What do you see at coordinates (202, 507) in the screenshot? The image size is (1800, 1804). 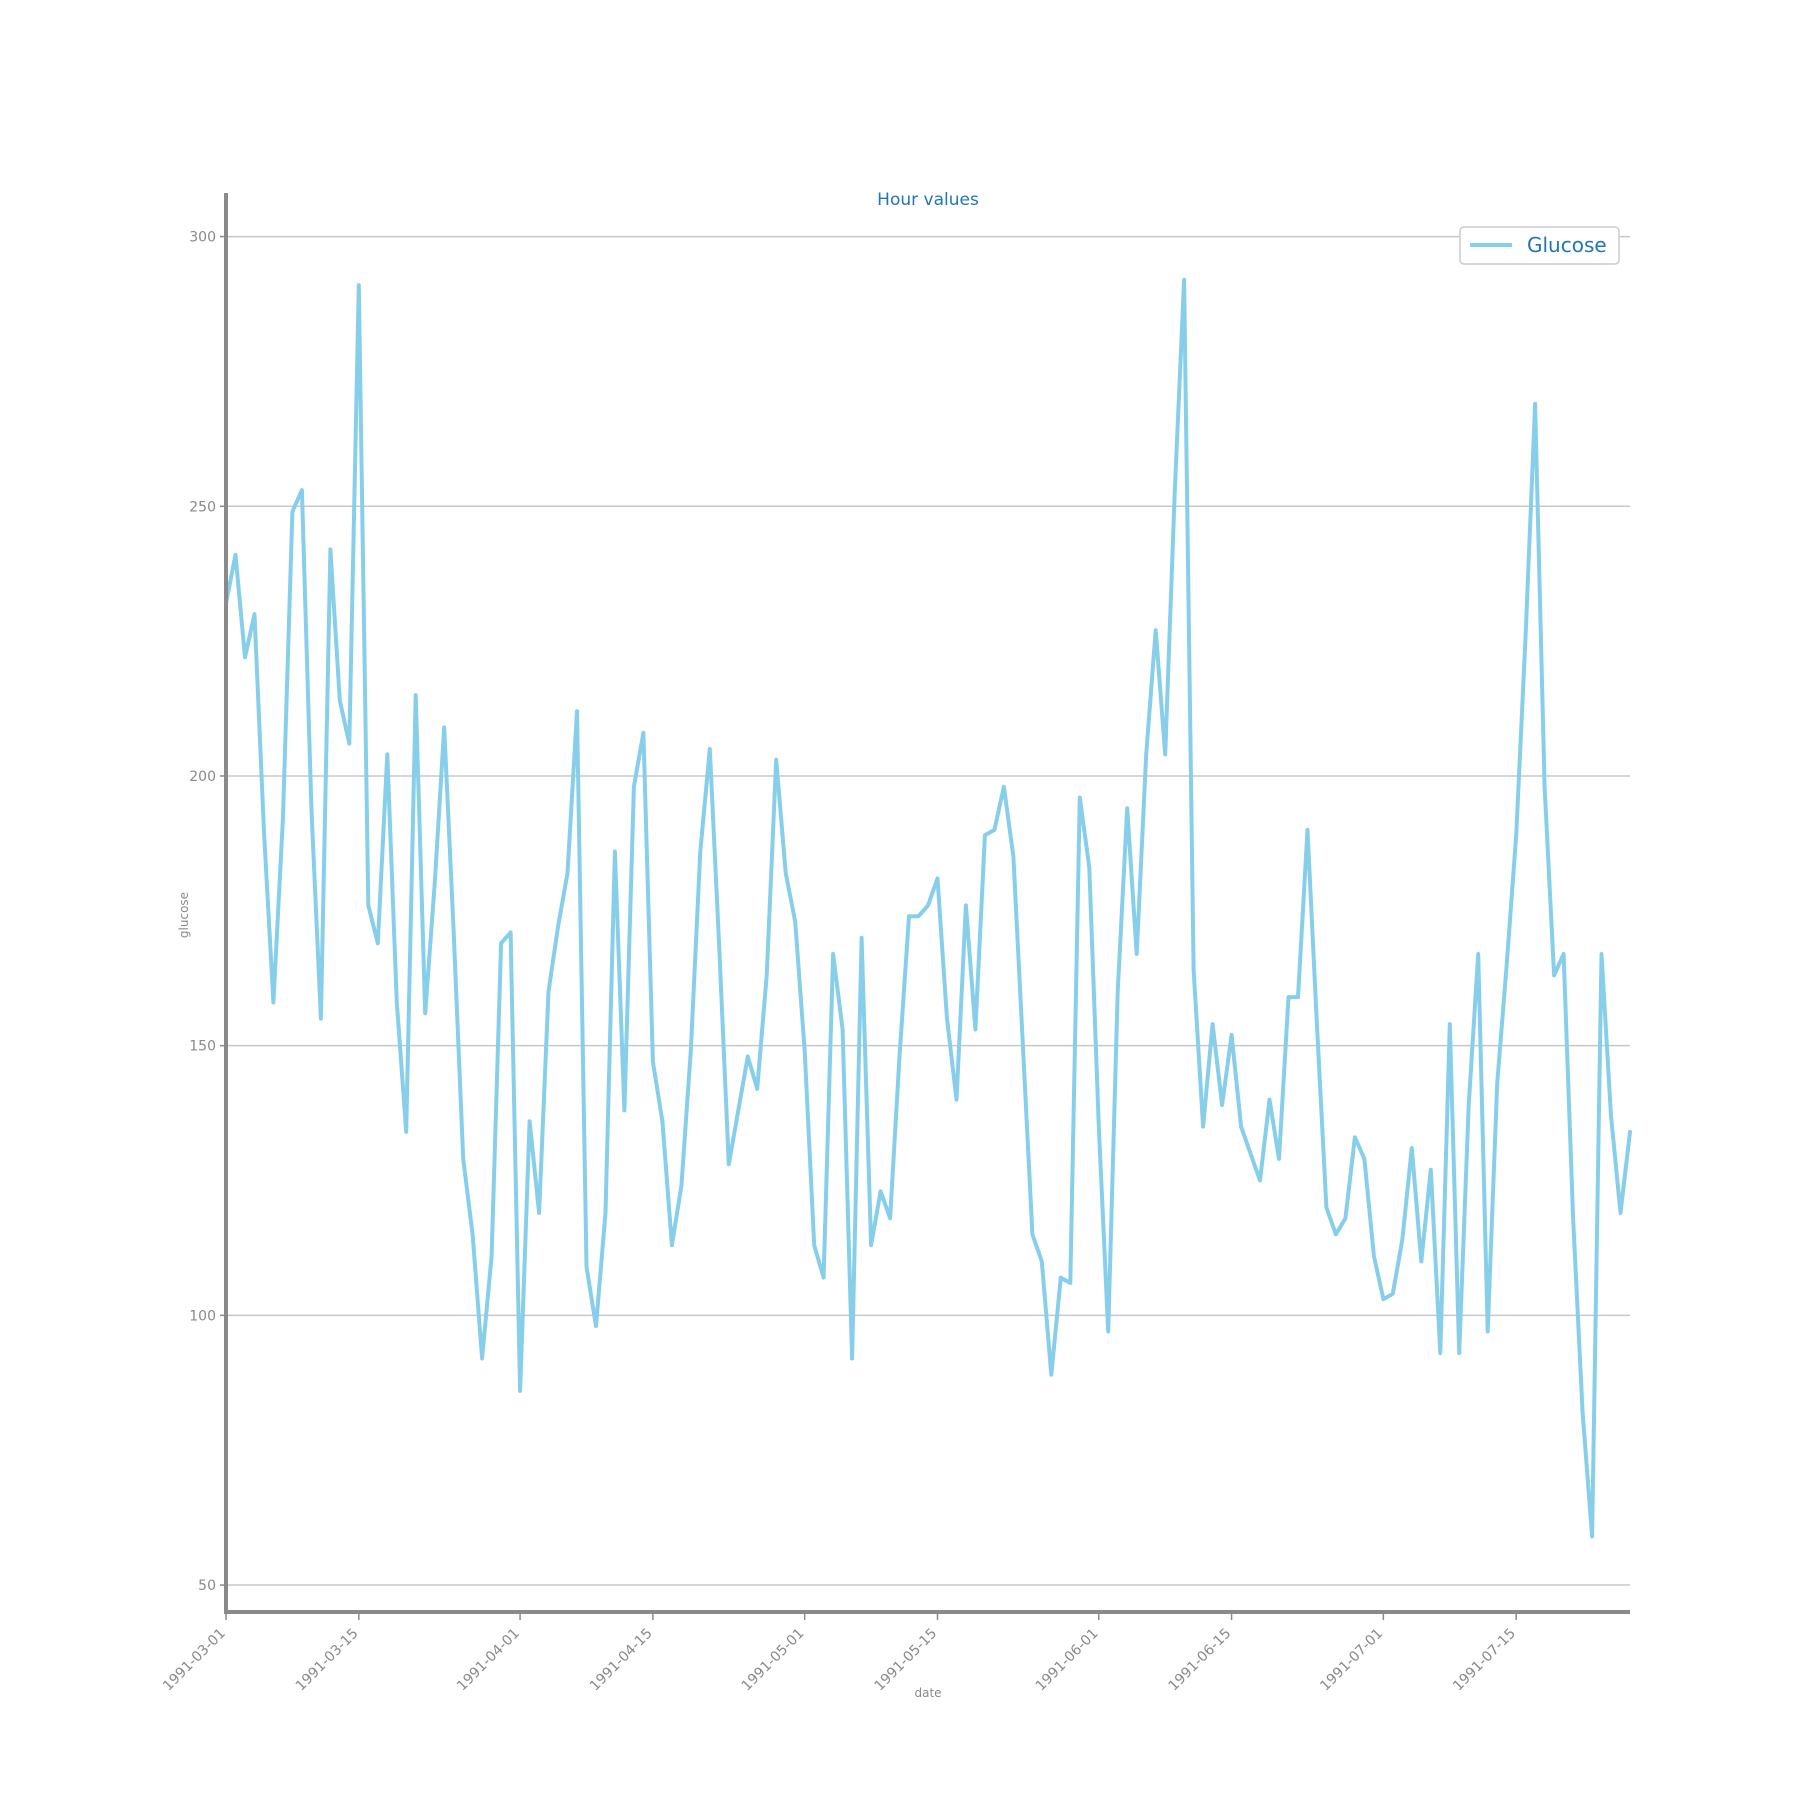 I see `y-tick-label-250: 250` at bounding box center [202, 507].